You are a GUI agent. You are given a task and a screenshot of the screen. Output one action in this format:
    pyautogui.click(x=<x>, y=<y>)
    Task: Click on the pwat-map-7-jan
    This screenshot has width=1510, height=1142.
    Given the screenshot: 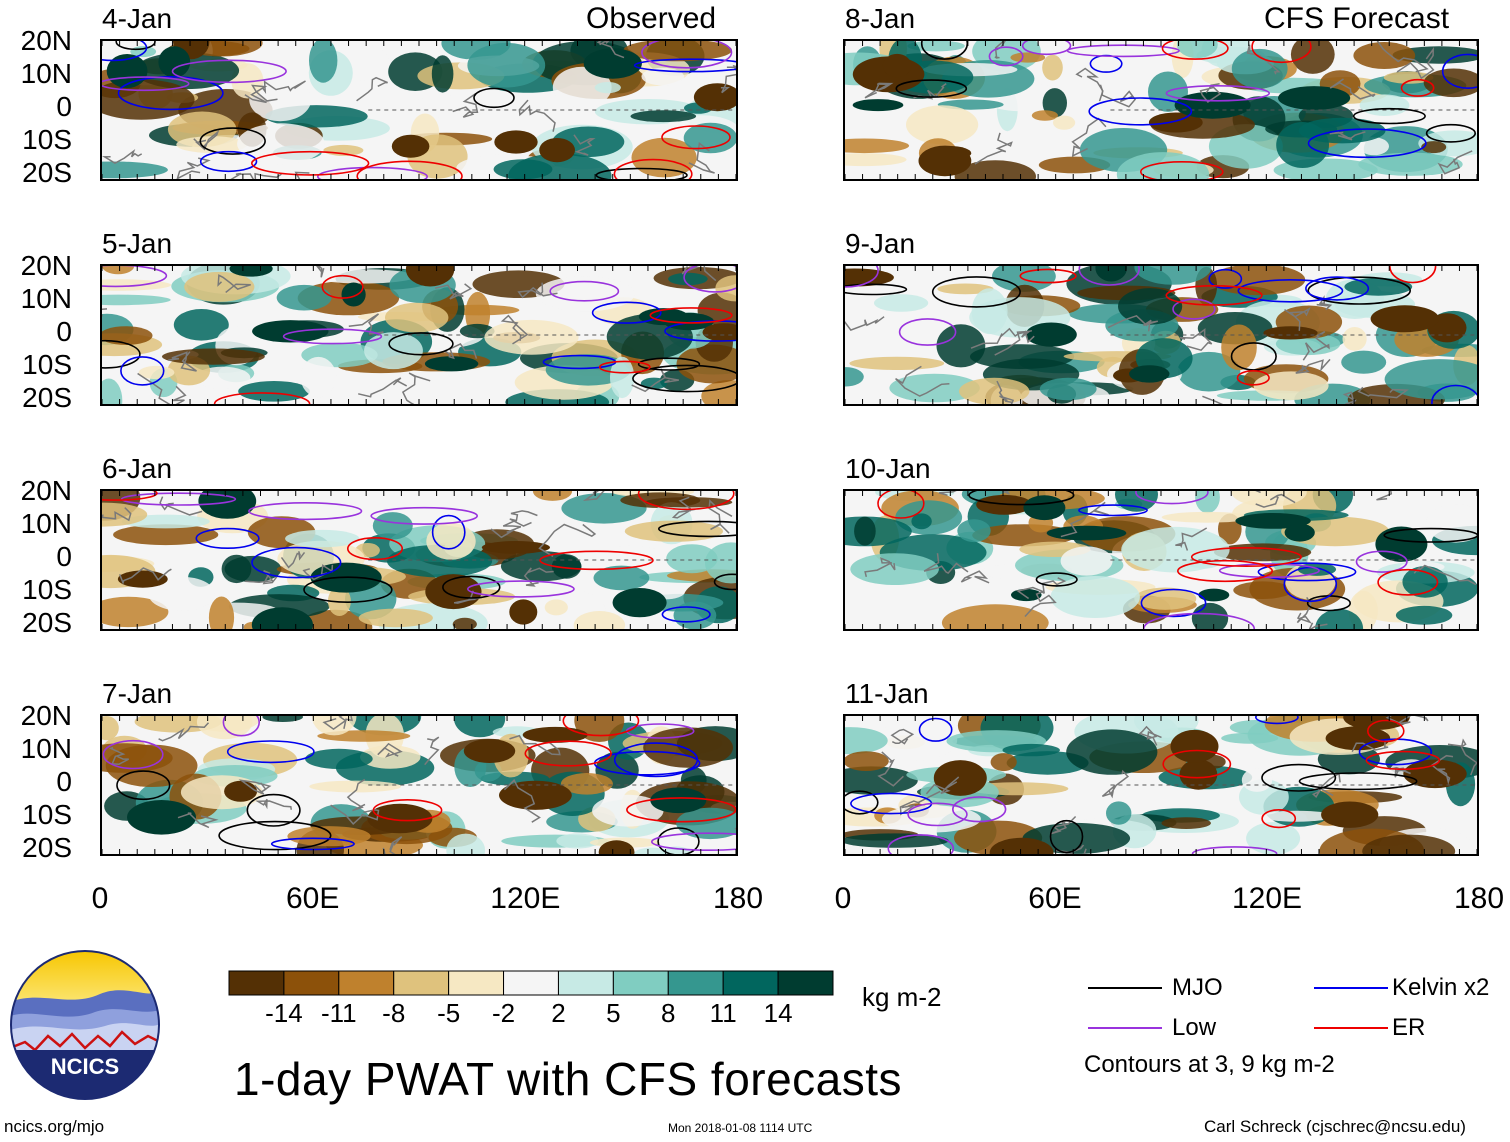 What is the action you would take?
    pyautogui.click(x=419, y=785)
    